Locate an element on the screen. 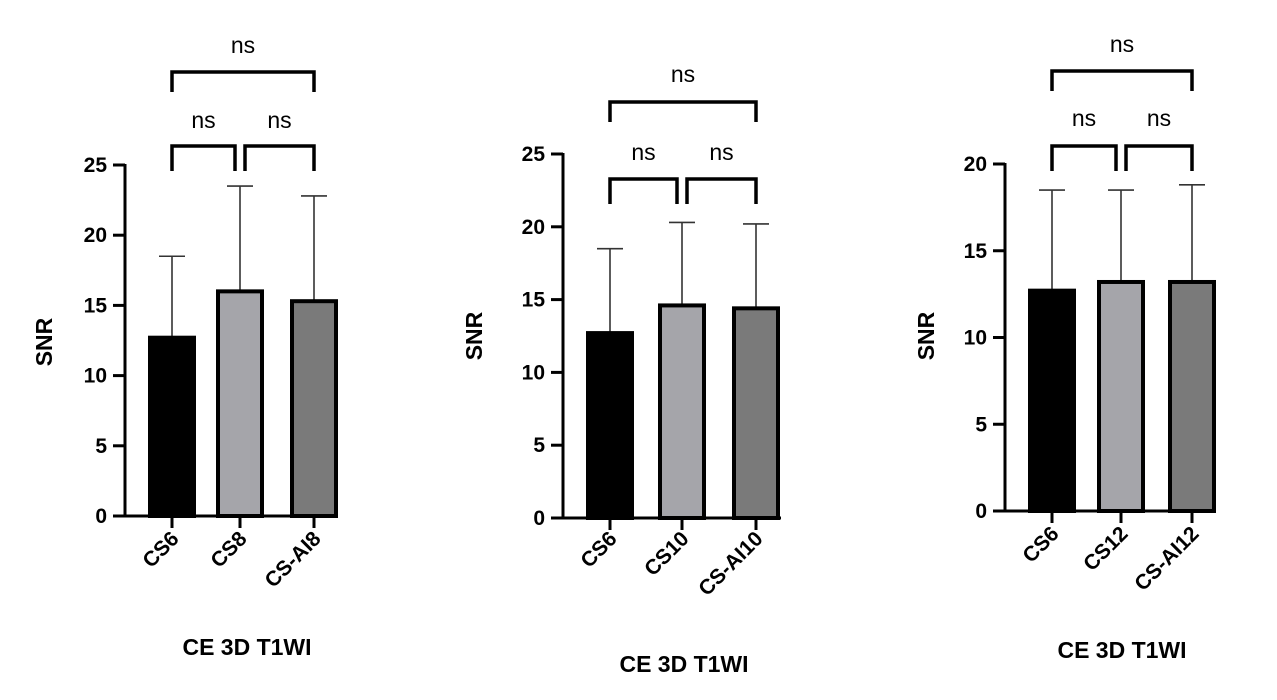 This screenshot has width=1277, height=700. bar-cs8 is located at coordinates (240, 403).